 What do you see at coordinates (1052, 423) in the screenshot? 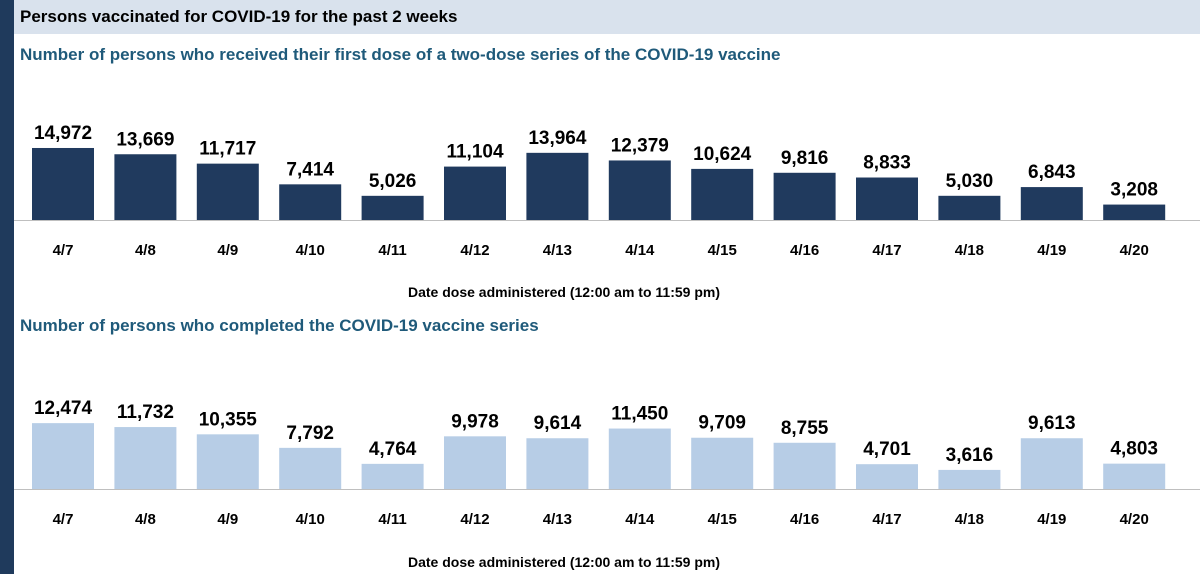
I see `data-label: 9,613` at bounding box center [1052, 423].